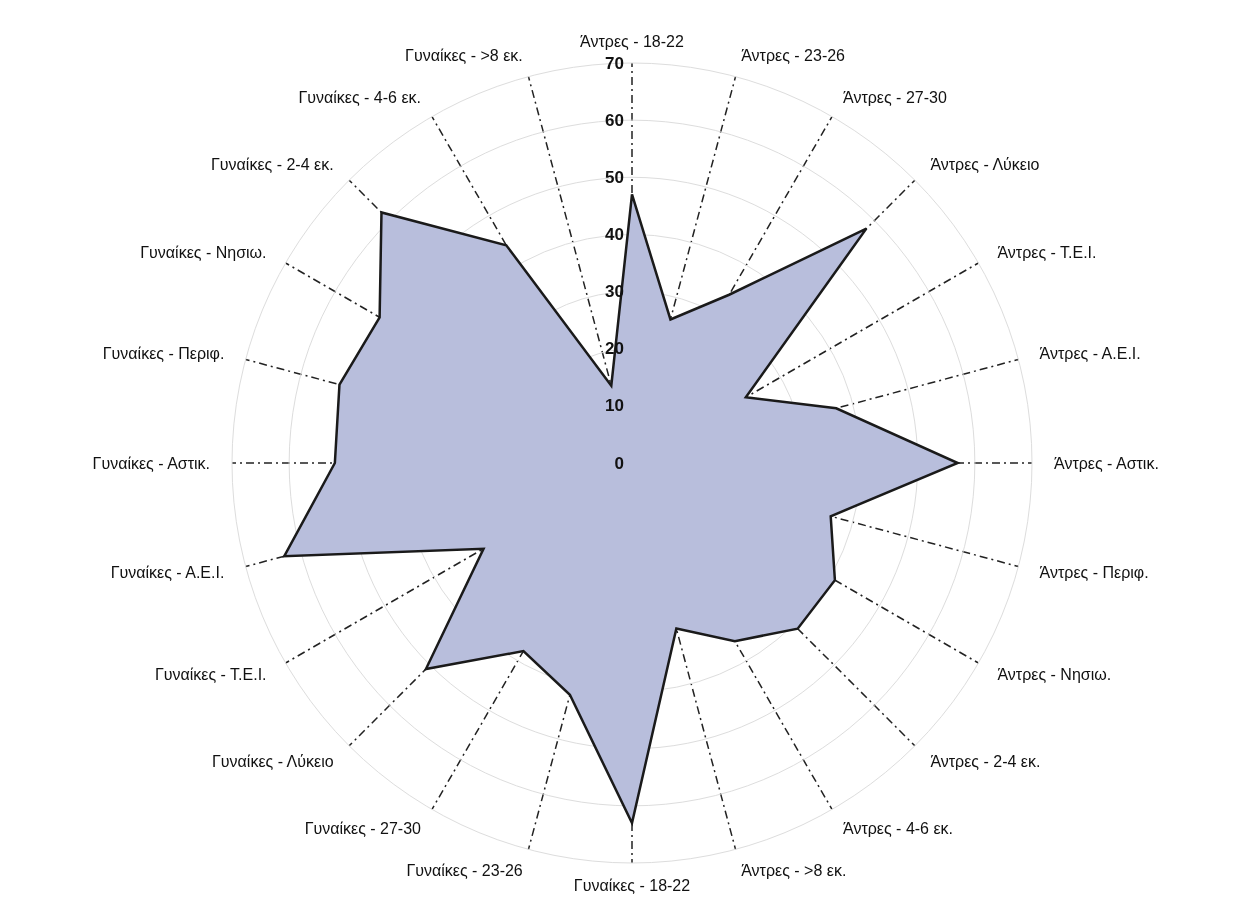  What do you see at coordinates (793, 55) in the screenshot?
I see `spoke-label: Άντρες - 23-26` at bounding box center [793, 55].